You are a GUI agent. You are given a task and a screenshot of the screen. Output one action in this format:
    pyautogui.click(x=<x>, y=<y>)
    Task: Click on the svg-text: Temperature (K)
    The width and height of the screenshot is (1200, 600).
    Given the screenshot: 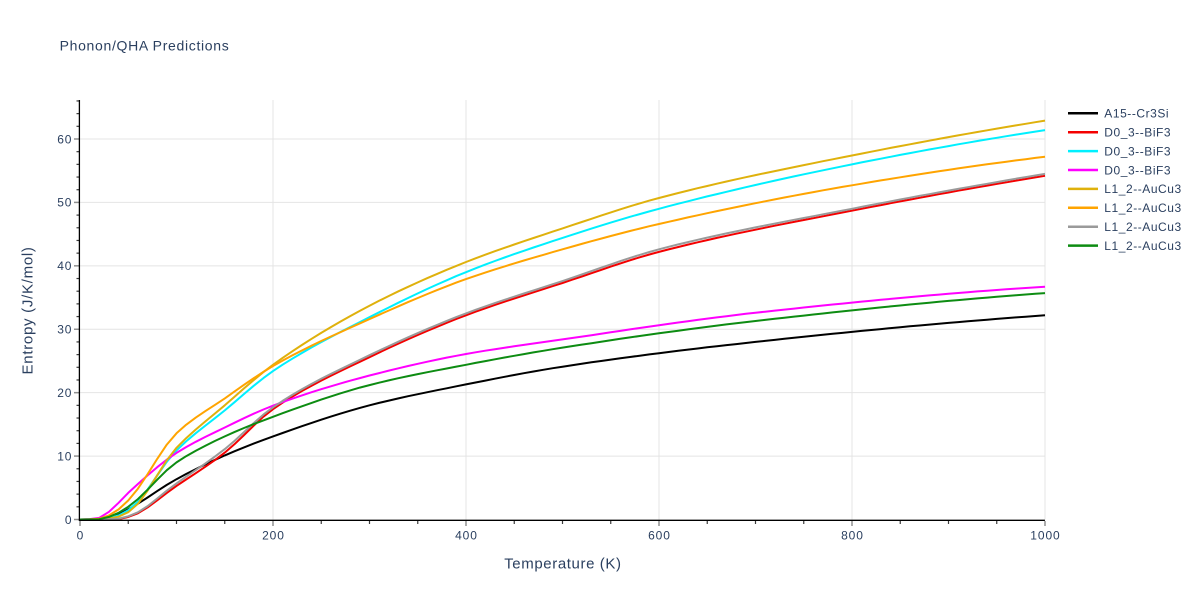 What is the action you would take?
    pyautogui.click(x=562, y=563)
    